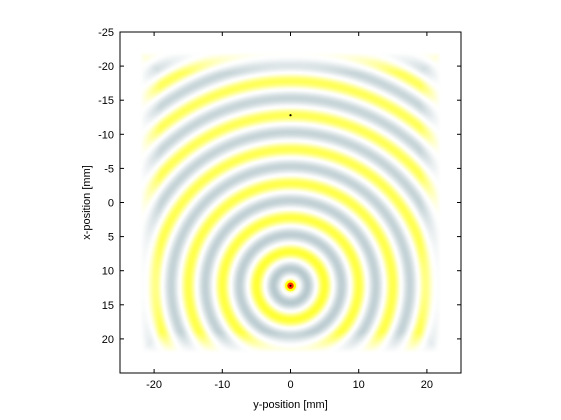 This screenshot has height=420, width=561. What do you see at coordinates (111, 238) in the screenshot?
I see `y-tick-label: 5` at bounding box center [111, 238].